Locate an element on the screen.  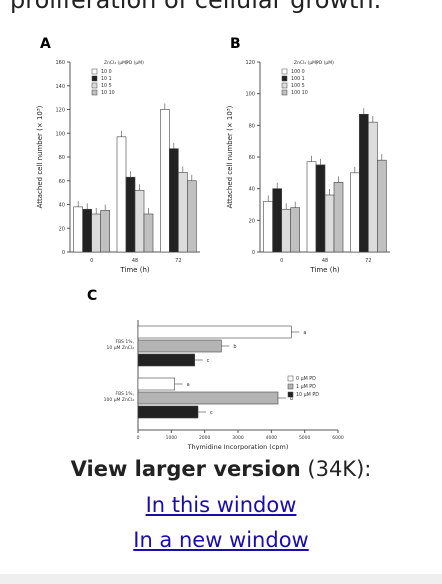
bar-annotation: b is located at coordinates (291, 399).